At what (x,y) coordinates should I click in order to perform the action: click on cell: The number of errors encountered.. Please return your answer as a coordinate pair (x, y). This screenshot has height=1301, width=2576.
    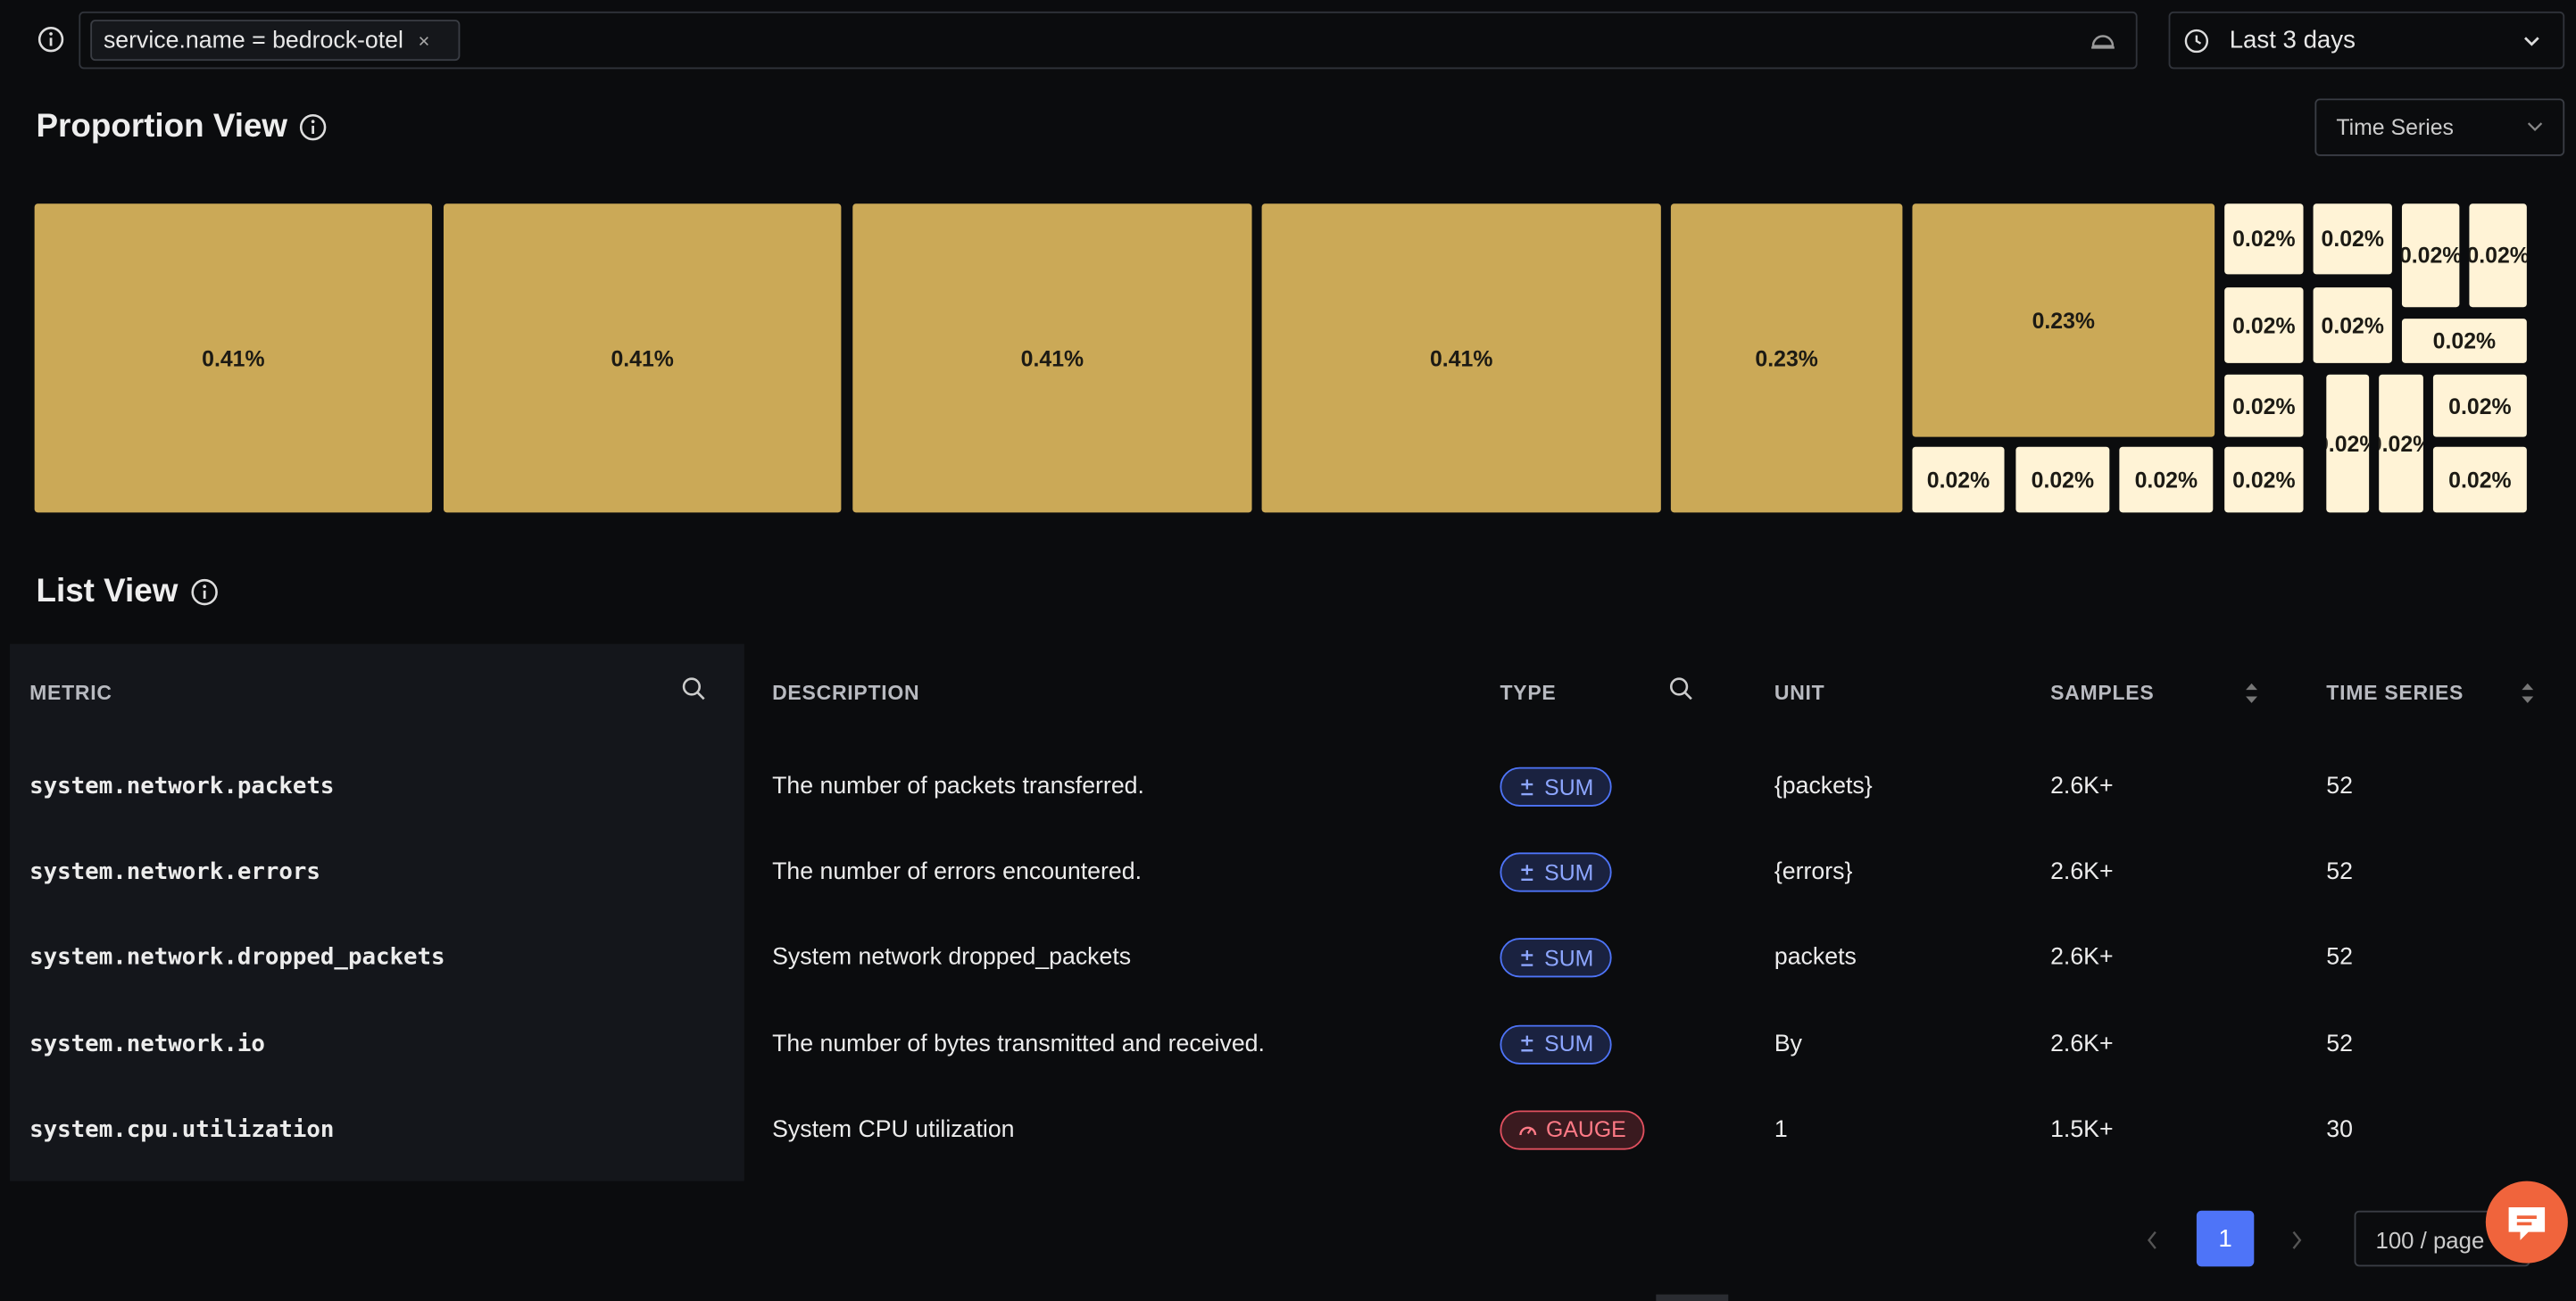
    Looking at the image, I should click on (957, 872).